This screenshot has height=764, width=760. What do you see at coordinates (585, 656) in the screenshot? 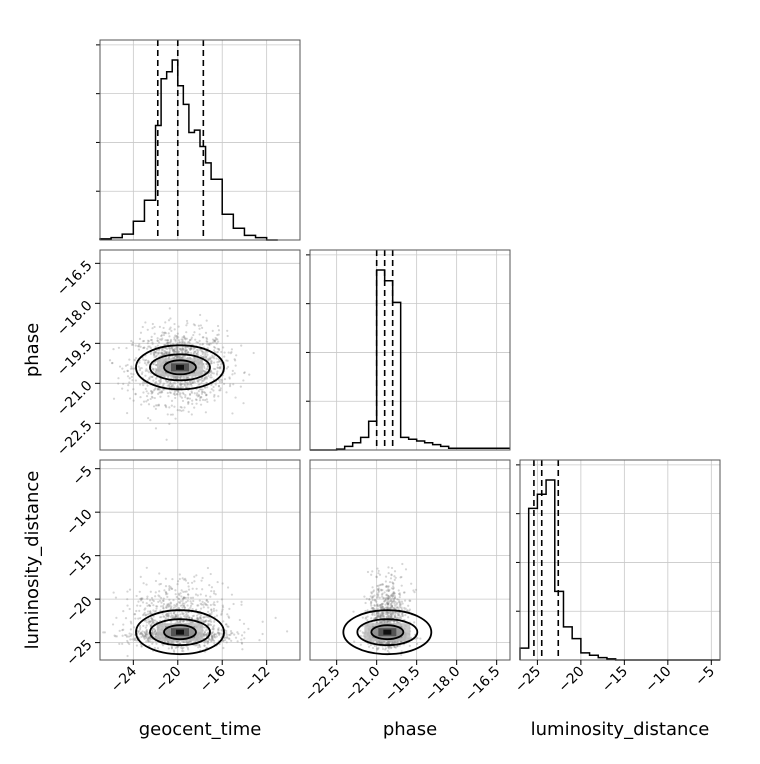
I see `histogram-bar` at bounding box center [585, 656].